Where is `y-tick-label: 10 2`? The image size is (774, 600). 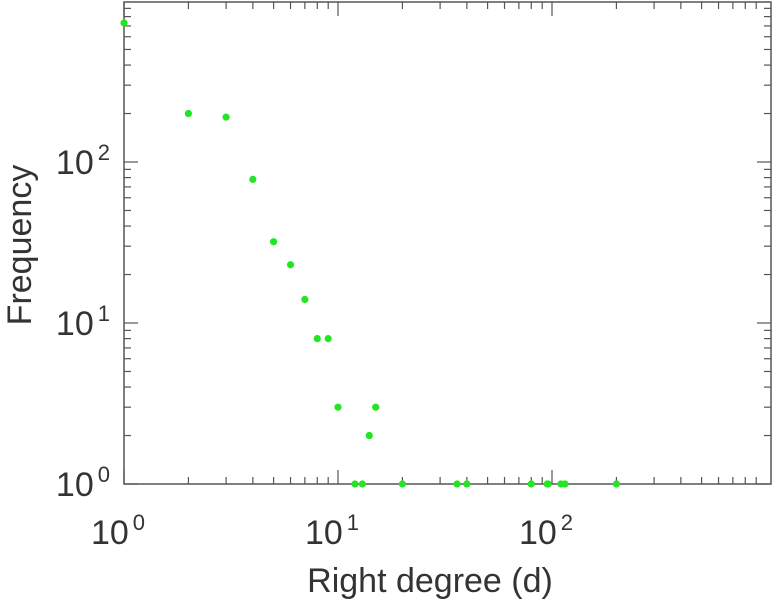 y-tick-label: 10 2 is located at coordinates (83, 161).